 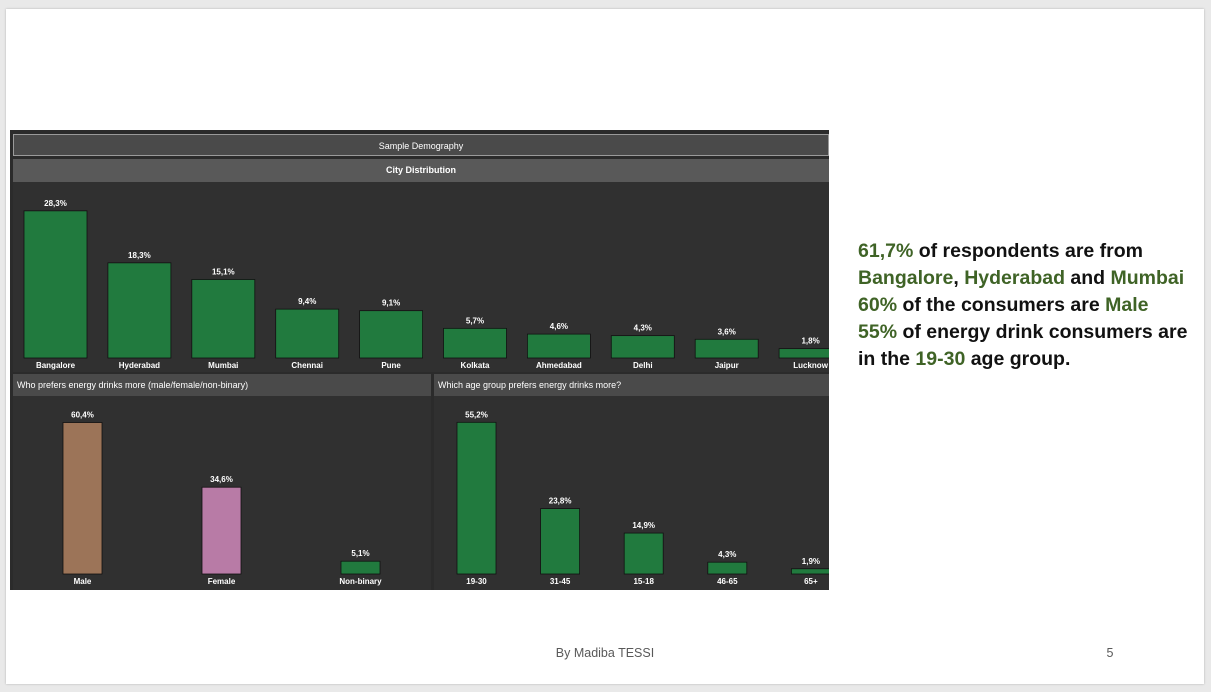 I want to click on insight-comma: ,, so click(x=959, y=278).